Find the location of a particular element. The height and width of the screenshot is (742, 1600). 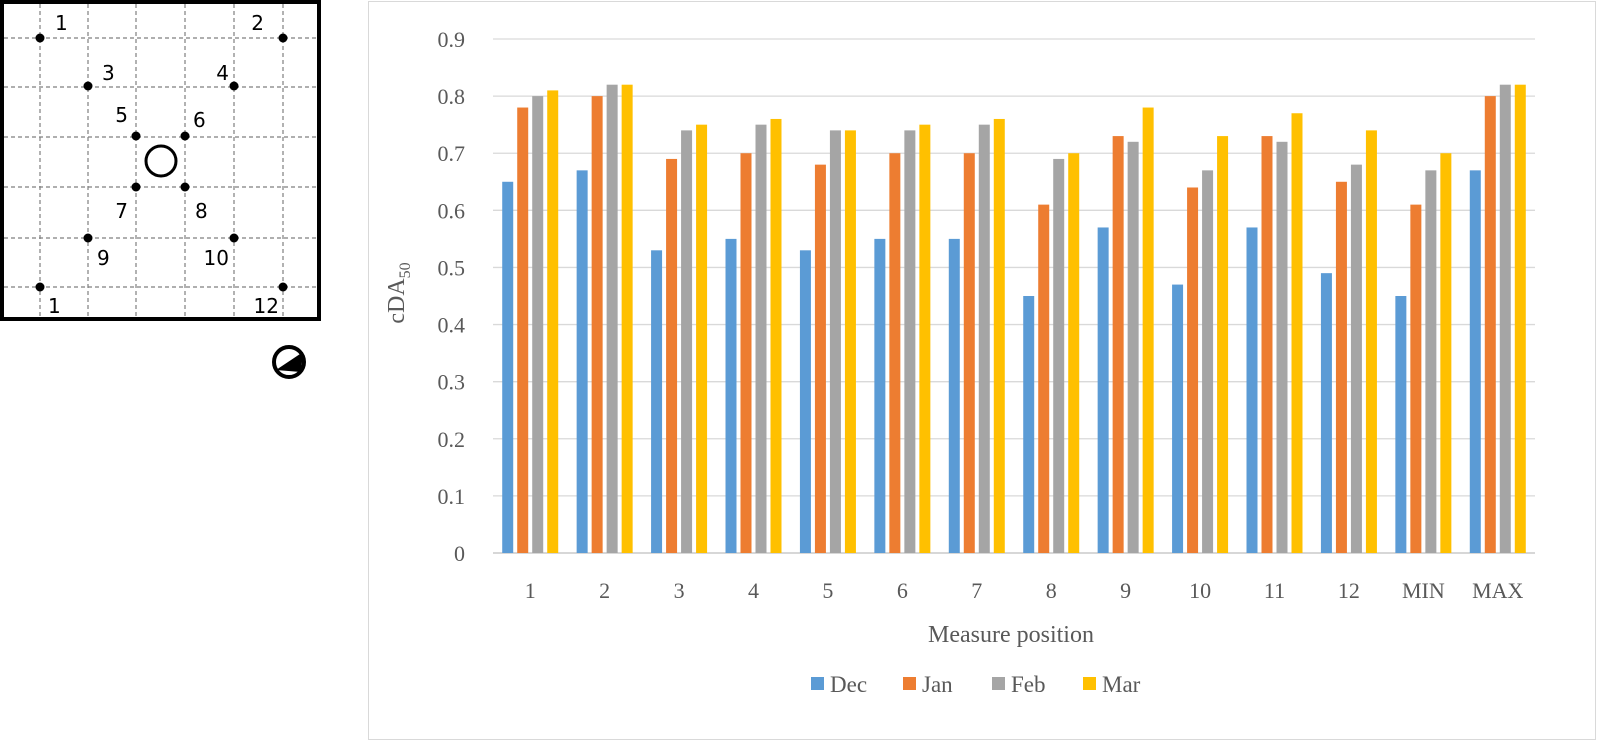

x-axis-title: Measure position is located at coordinates (1011, 635).